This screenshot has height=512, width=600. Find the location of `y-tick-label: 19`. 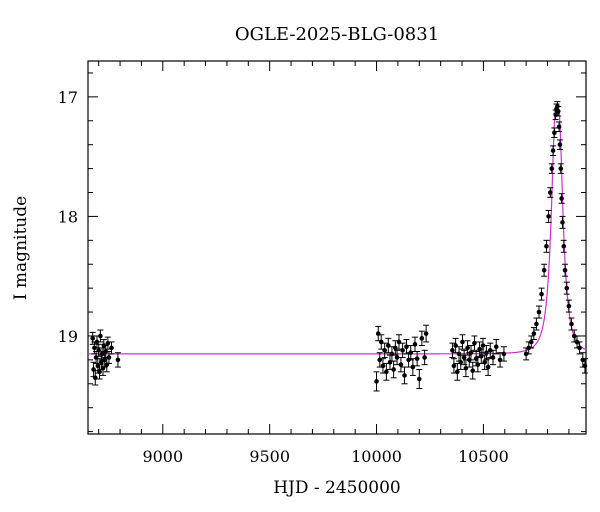

y-tick-label: 19 is located at coordinates (68, 336).